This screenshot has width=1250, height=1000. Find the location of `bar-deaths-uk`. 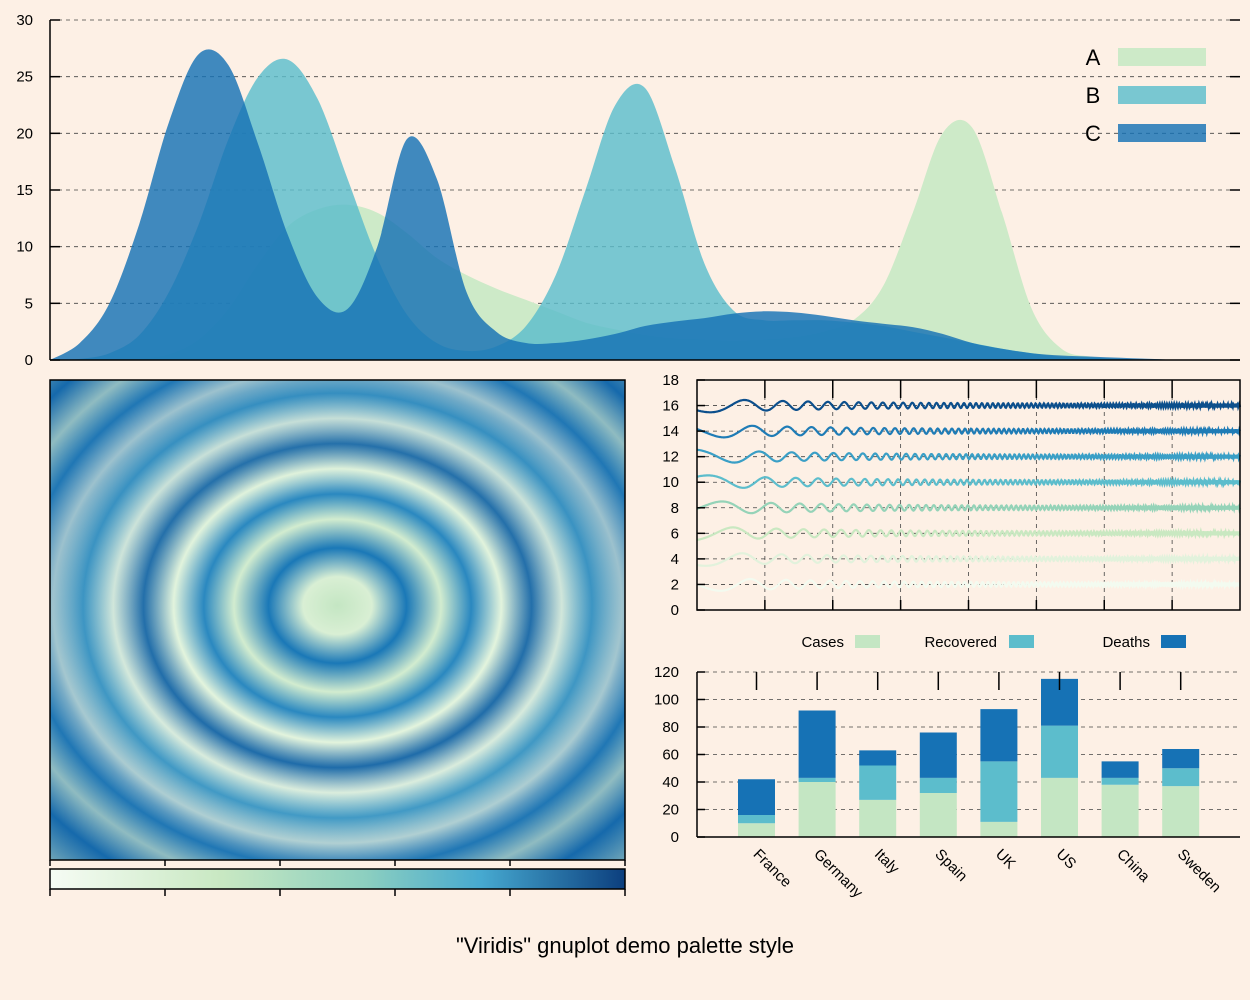

bar-deaths-uk is located at coordinates (999, 735).